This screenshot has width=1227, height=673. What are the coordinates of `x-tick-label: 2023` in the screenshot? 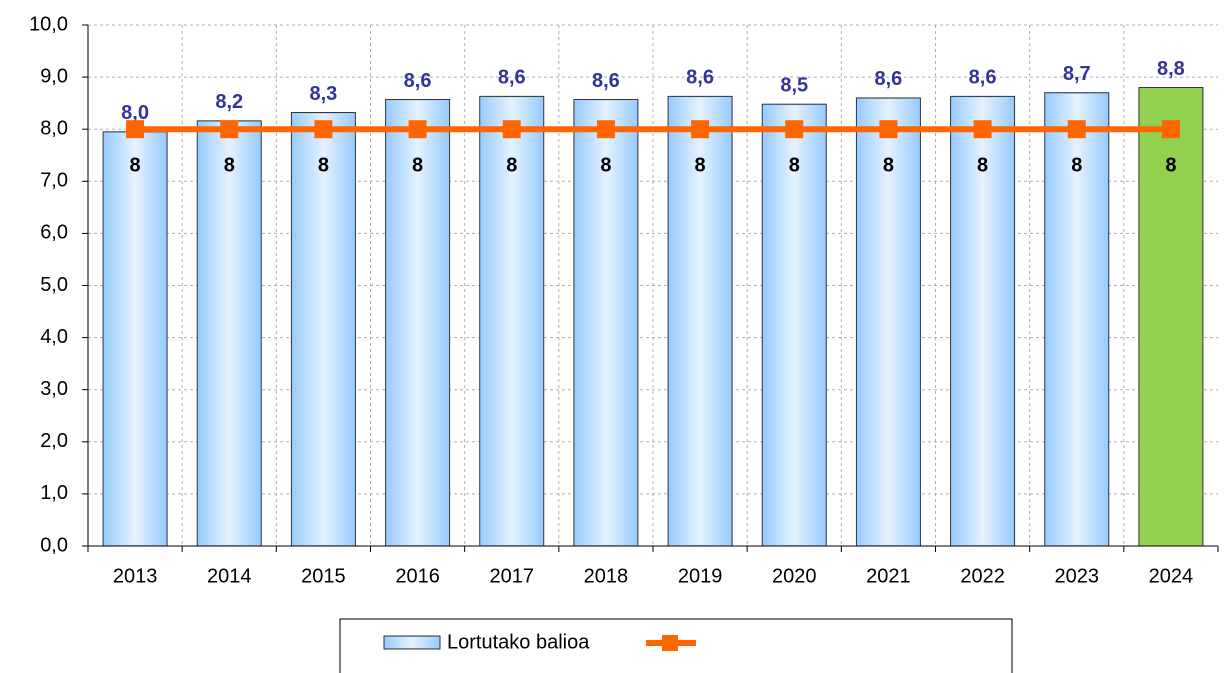 It's located at (1077, 576).